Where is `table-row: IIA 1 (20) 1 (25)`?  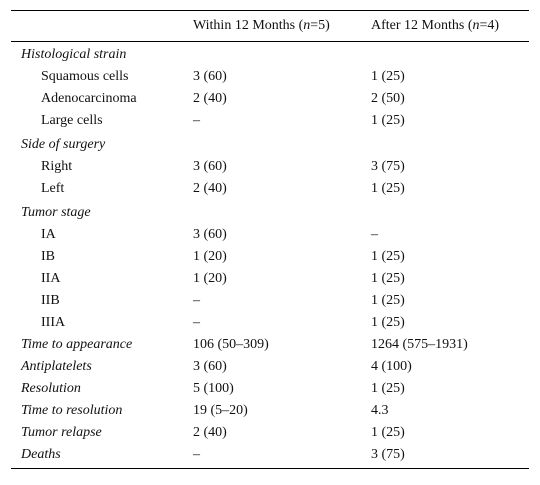 table-row: IIA 1 (20) 1 (25) is located at coordinates (270, 279).